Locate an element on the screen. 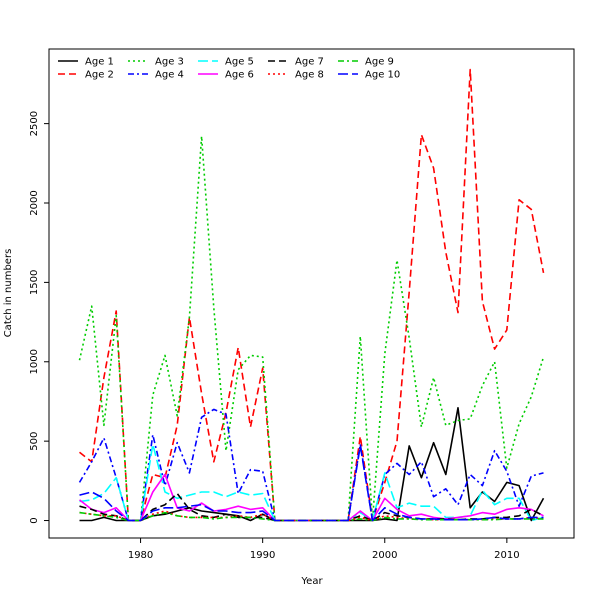  legend-label-age-9: Age 9 is located at coordinates (379, 62).